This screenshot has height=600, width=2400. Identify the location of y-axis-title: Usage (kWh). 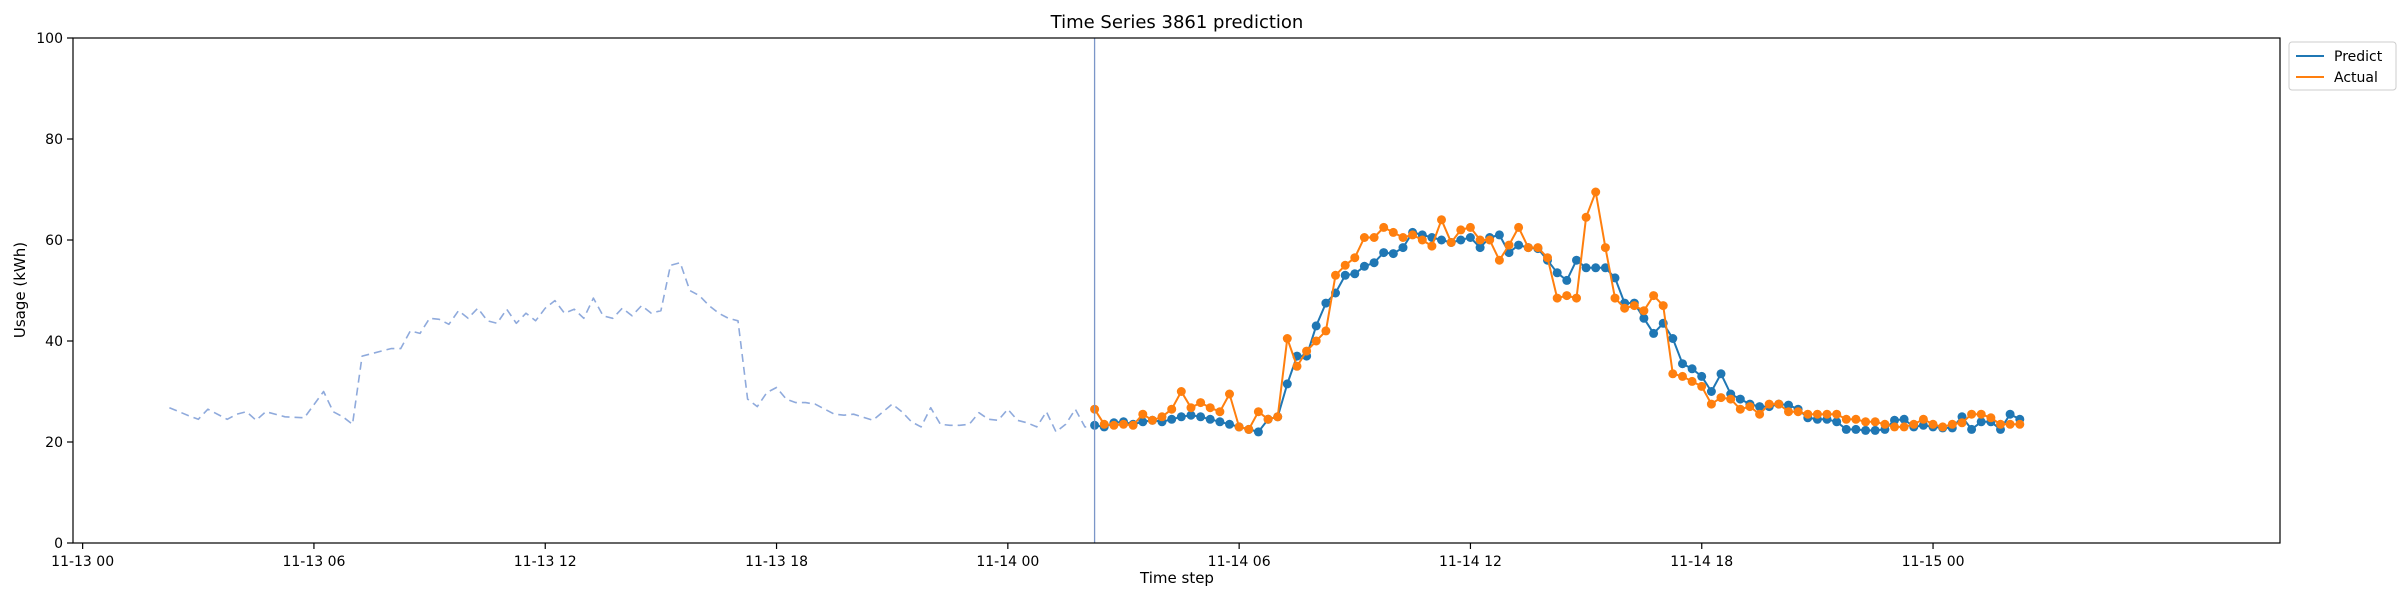
(20, 290).